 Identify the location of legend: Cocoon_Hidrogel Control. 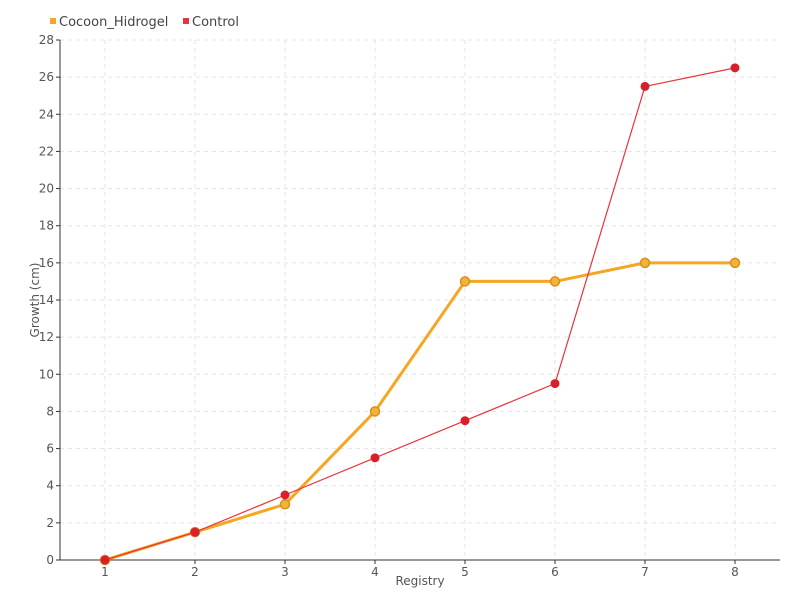
(144, 22).